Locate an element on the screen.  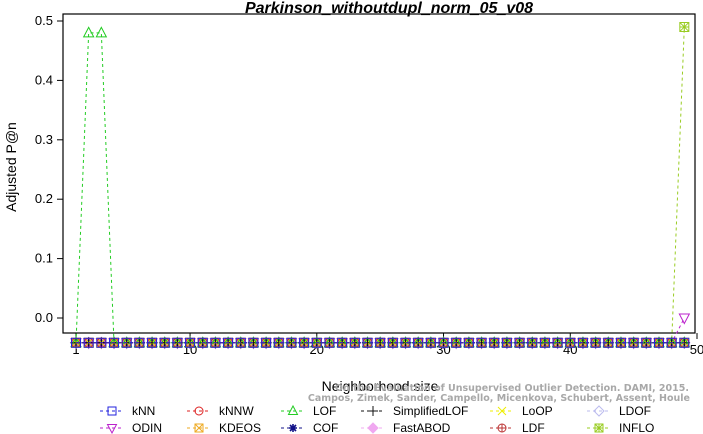
y-tick-label: 0.1 is located at coordinates (44, 258).